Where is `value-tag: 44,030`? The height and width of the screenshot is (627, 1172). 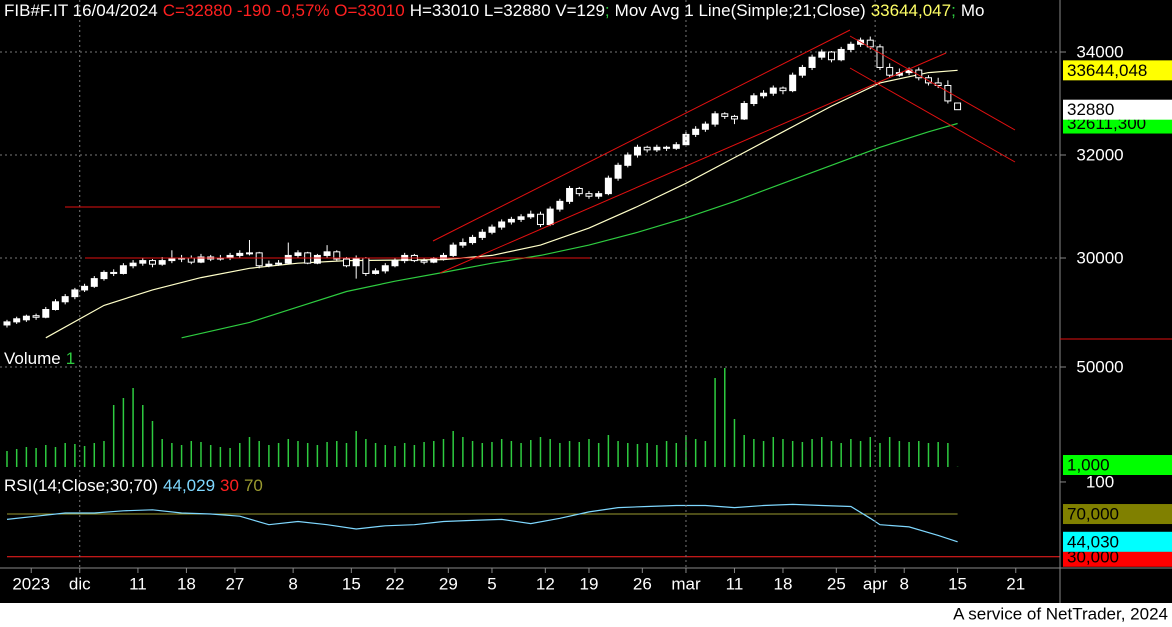 value-tag: 44,030 is located at coordinates (1117, 541).